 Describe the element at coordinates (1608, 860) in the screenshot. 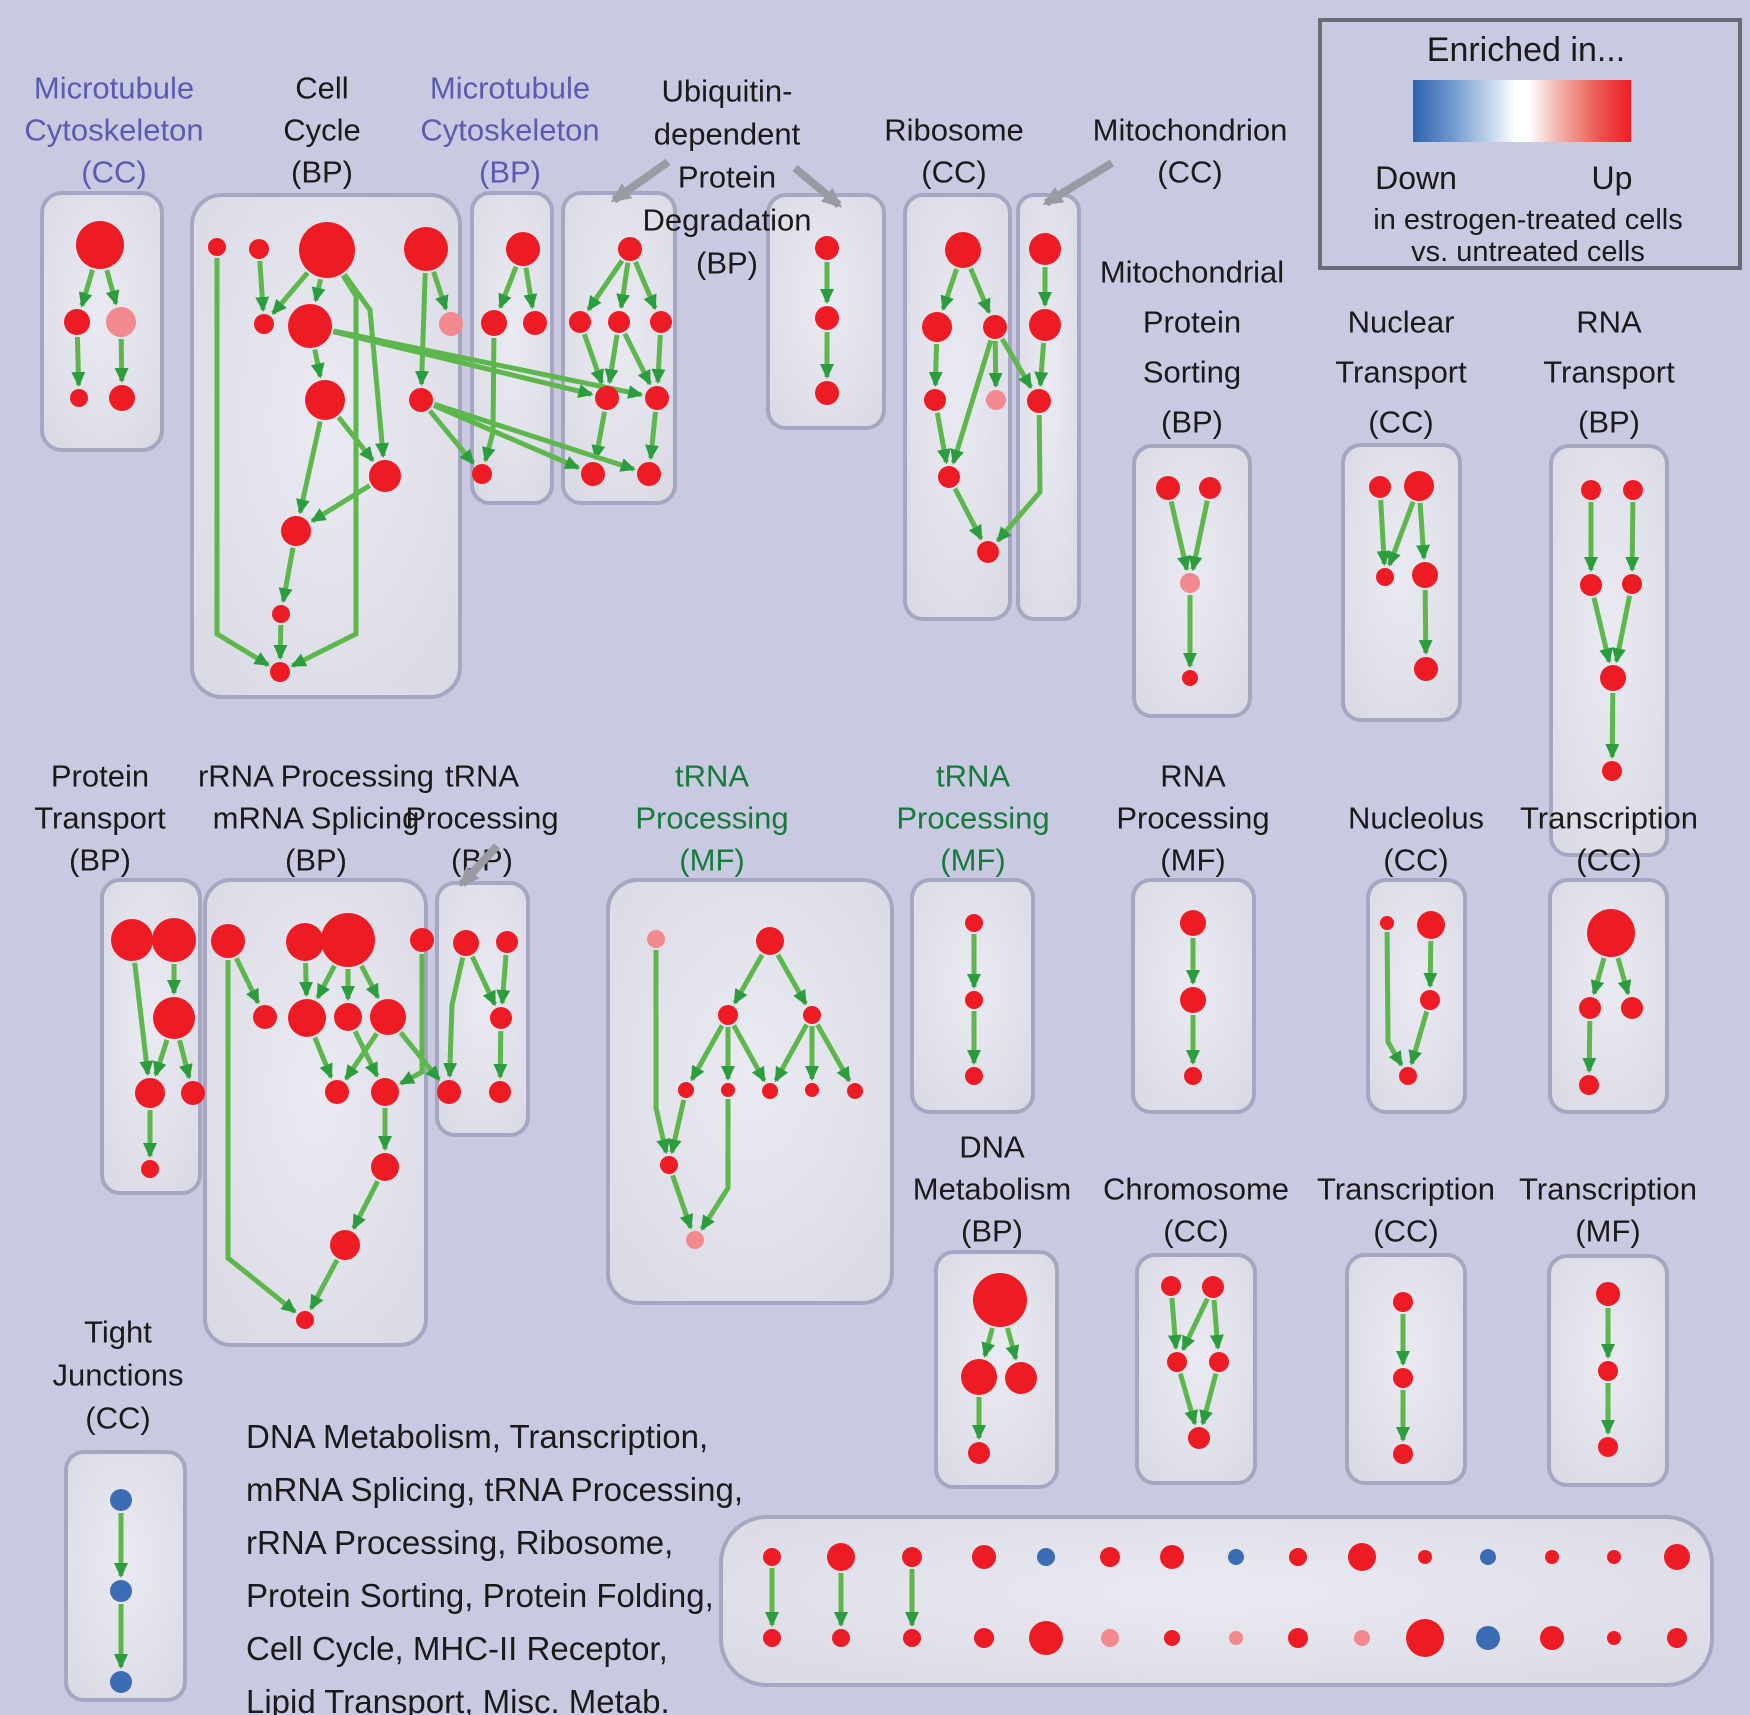

I see `transcription-cc-mid-label: (CC)` at that location.